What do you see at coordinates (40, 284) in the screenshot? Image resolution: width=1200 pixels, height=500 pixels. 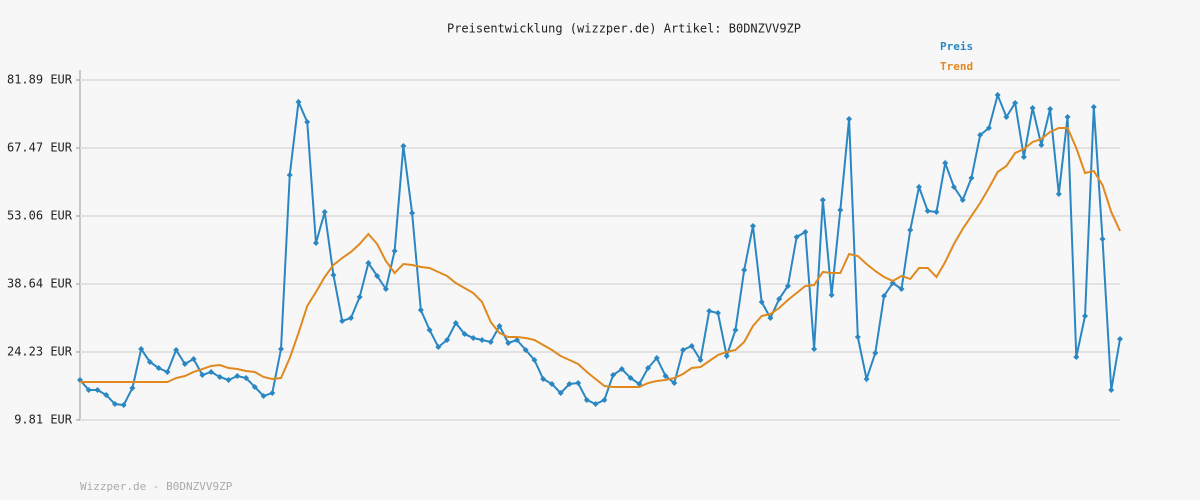 I see `y-tick-label: 38.64 EUR` at bounding box center [40, 284].